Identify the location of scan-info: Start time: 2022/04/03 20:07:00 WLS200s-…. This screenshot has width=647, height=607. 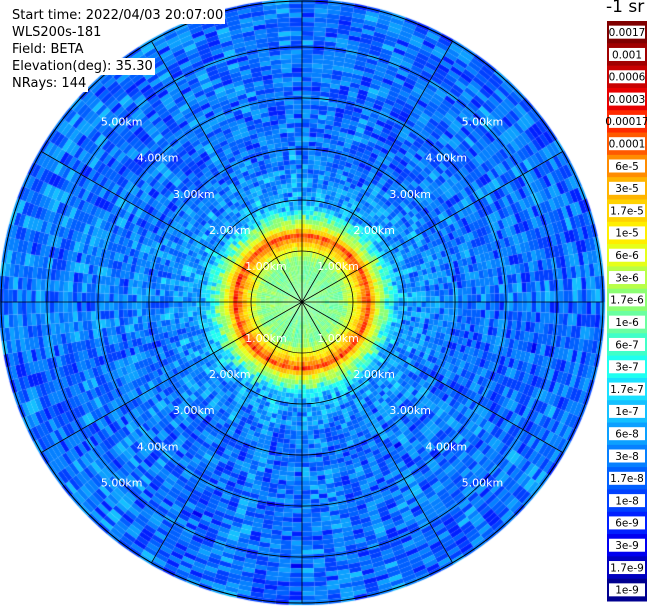
(119, 49).